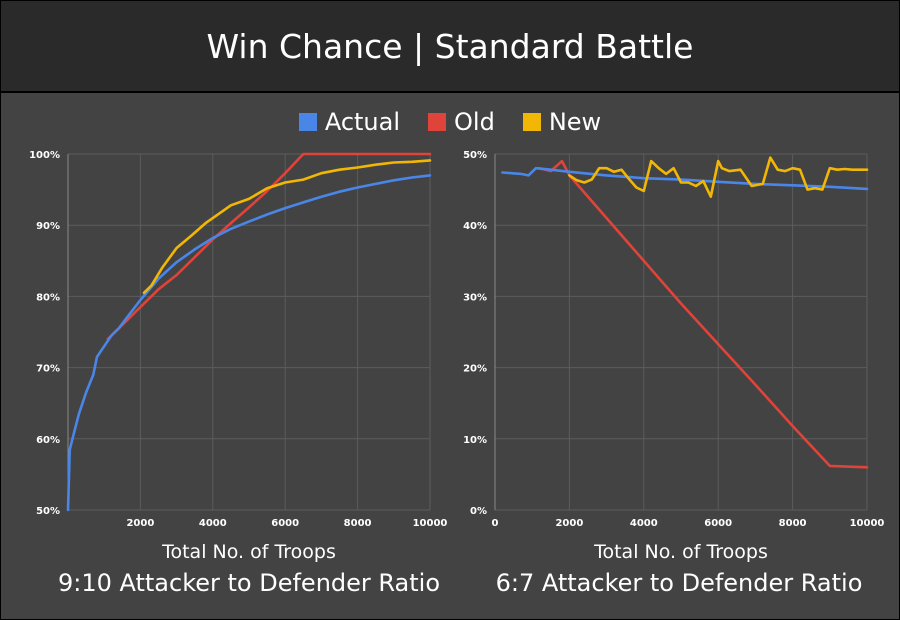  I want to click on right-y-tick-label: 10%, so click(475, 440).